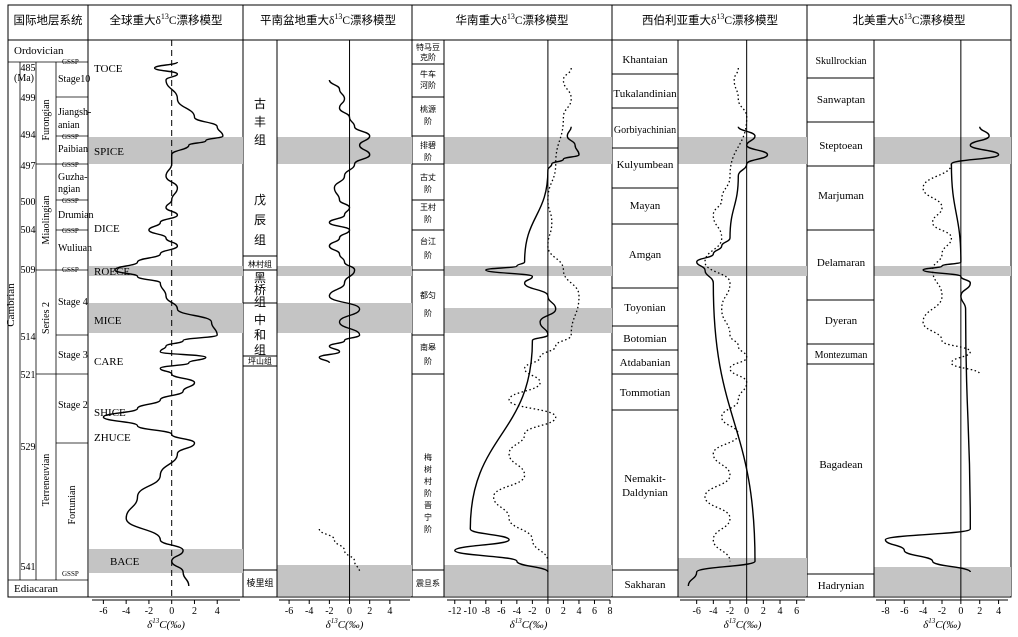 The height and width of the screenshot is (637, 1018). Describe the element at coordinates (46, 119) in the screenshot. I see `series-furongian: Furongian` at that location.